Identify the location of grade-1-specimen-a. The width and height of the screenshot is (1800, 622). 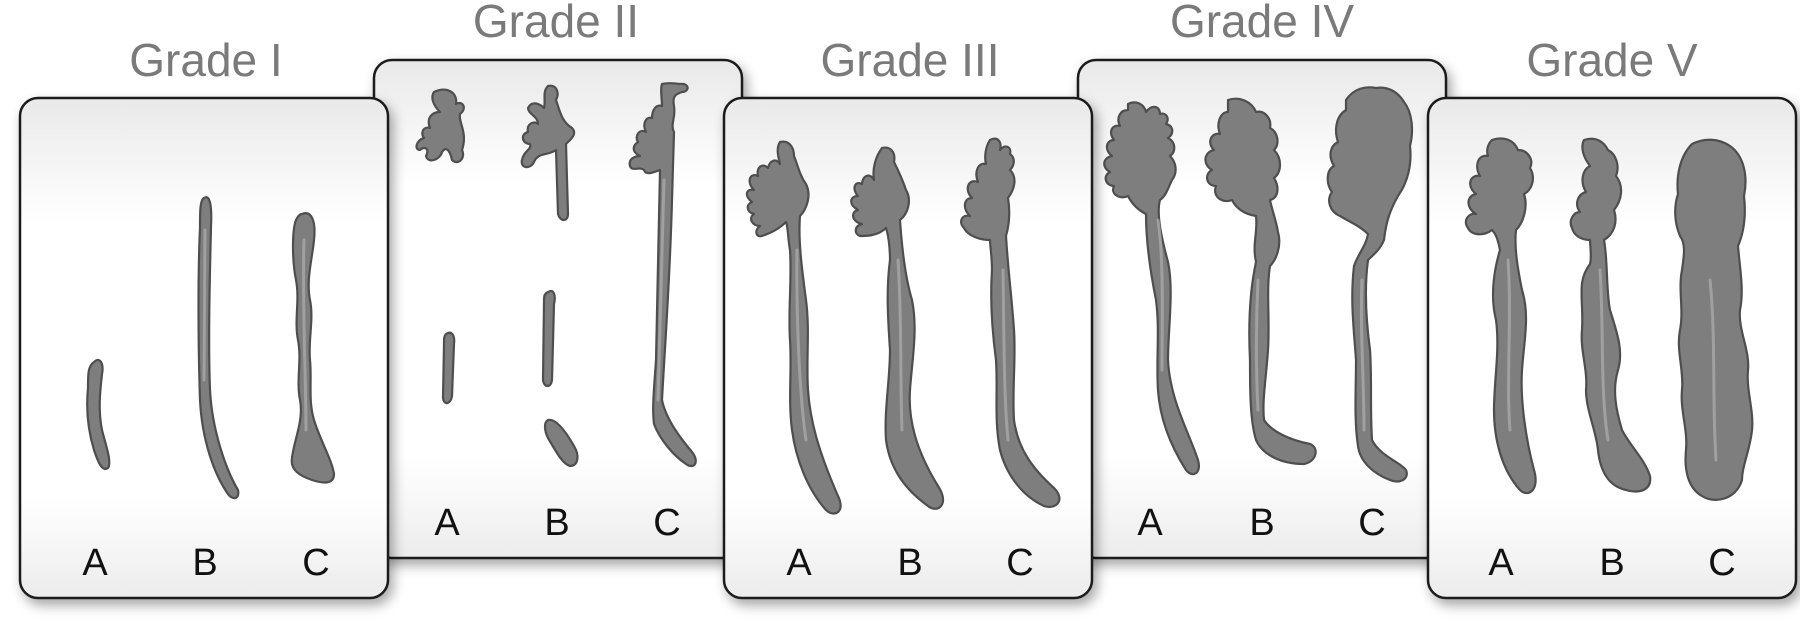
(98, 414).